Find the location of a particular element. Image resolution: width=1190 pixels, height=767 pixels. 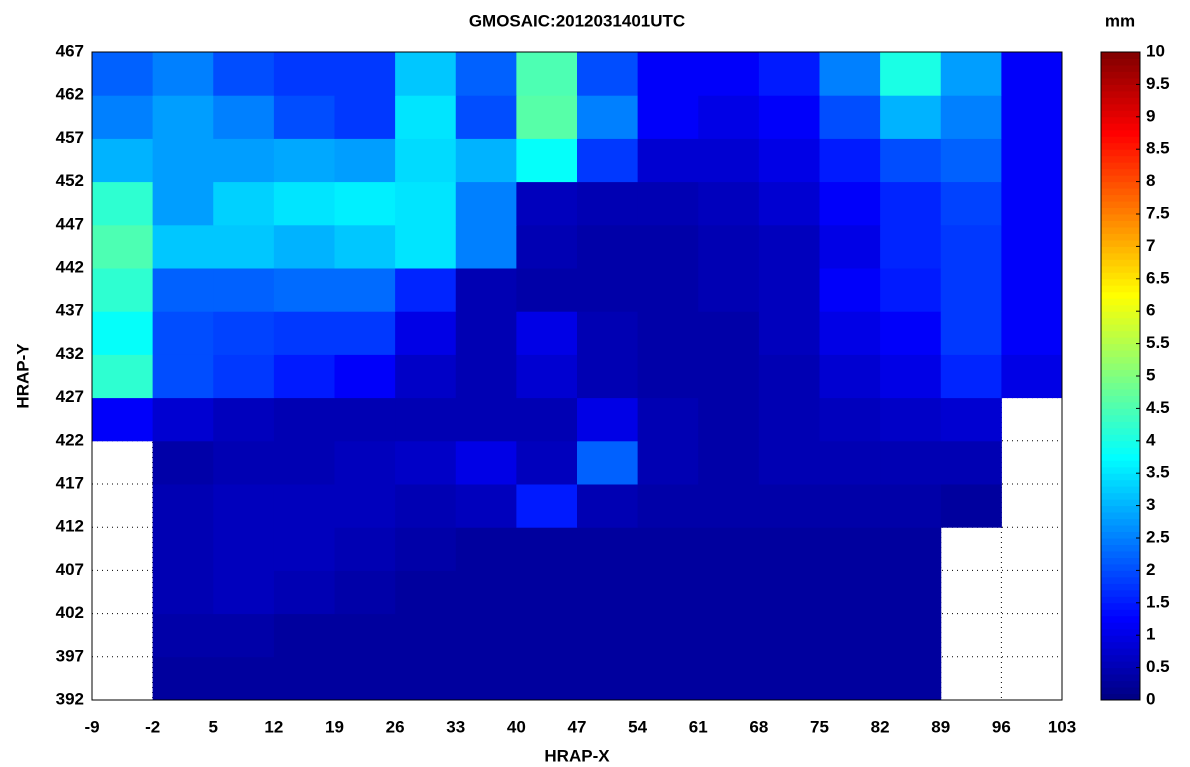

y-tick-label: 462 is located at coordinates (70, 94).